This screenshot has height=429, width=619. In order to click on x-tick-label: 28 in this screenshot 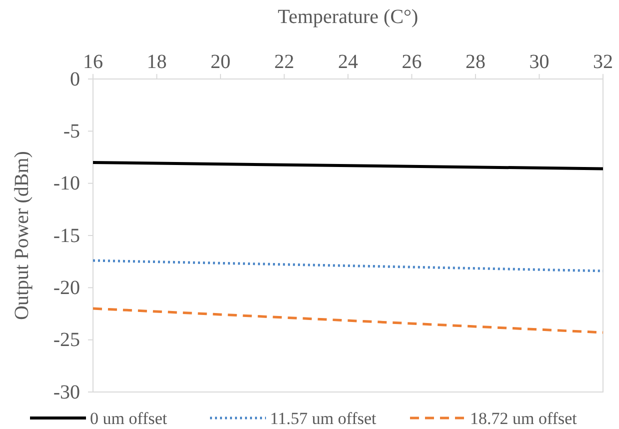, I will do `click(476, 62)`.